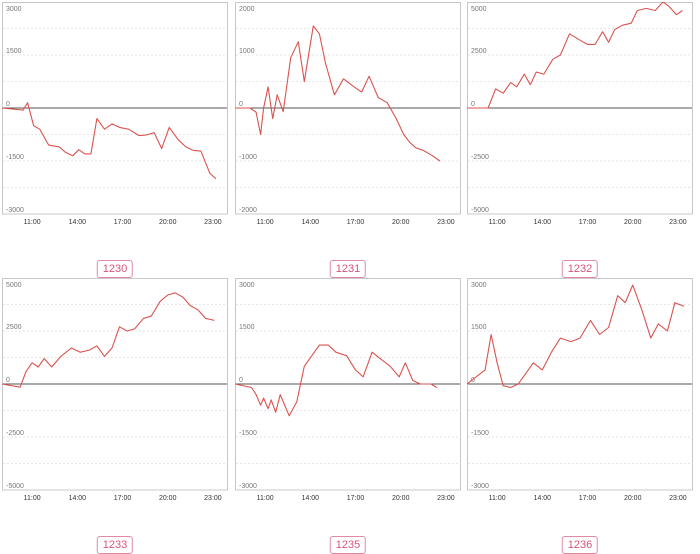 This screenshot has height=554, width=700. Describe the element at coordinates (247, 51) in the screenshot. I see `y-tick-label: 1000` at that location.